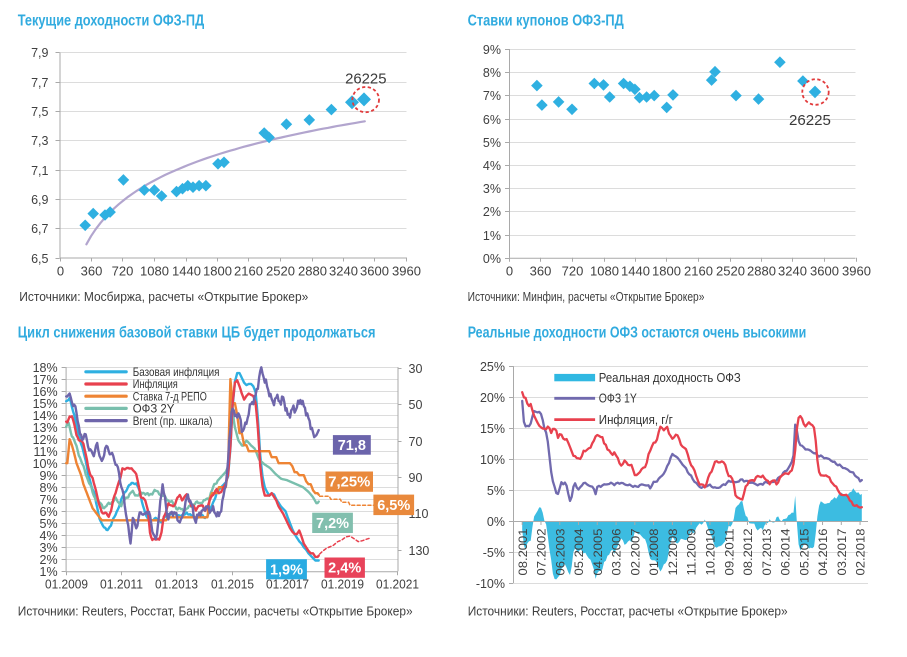 The image size is (907, 657). Describe the element at coordinates (45, 428) in the screenshot. I see `svg-text: 13%` at that location.